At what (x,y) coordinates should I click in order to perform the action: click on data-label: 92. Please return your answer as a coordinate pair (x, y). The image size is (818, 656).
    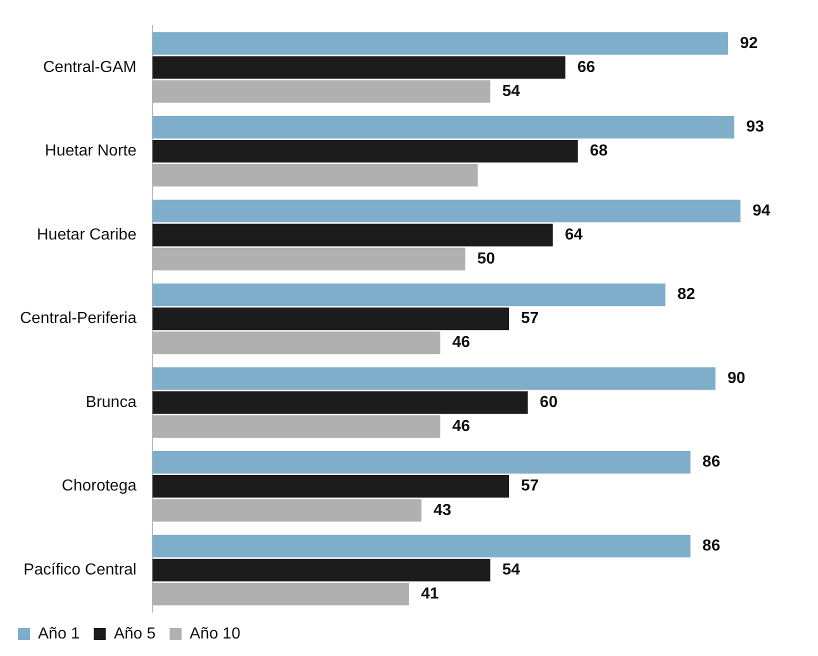
    Looking at the image, I should click on (749, 43).